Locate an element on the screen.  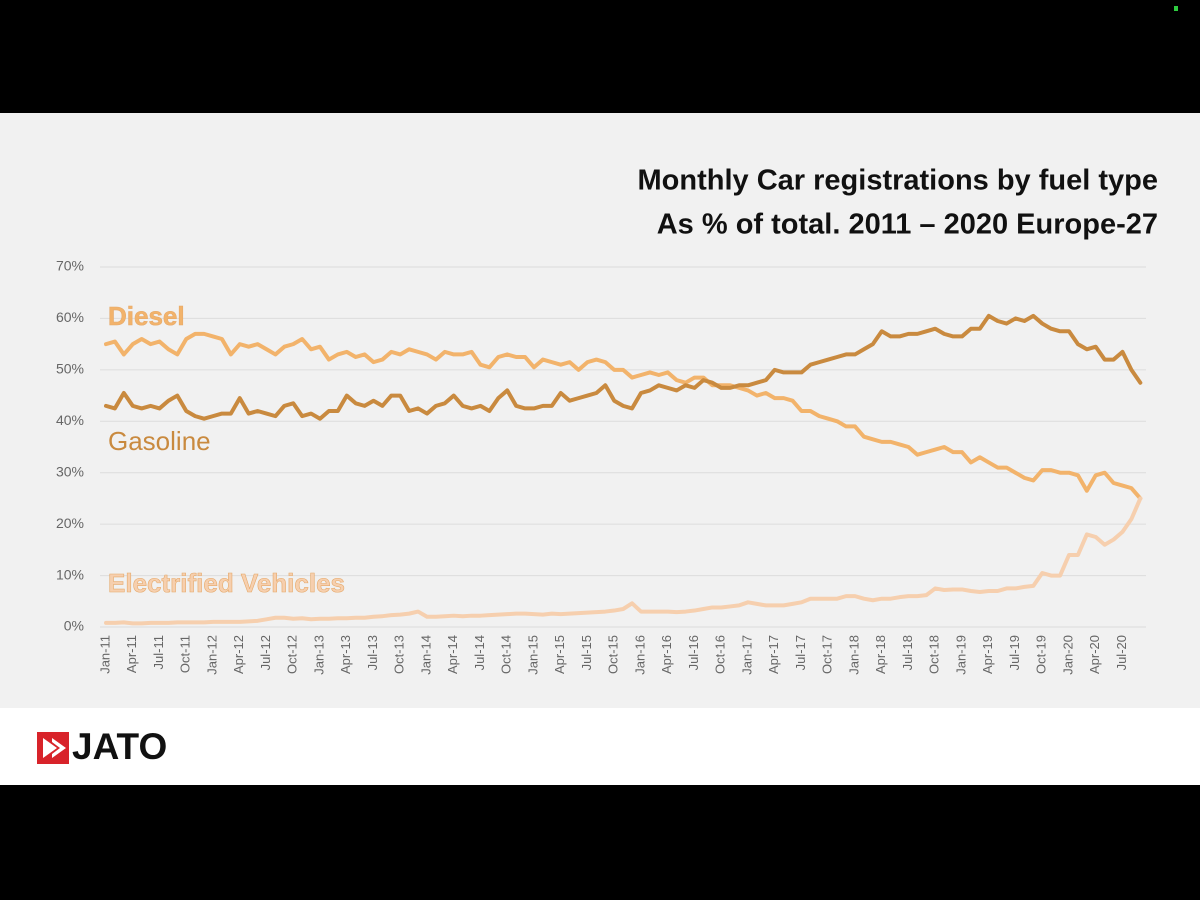
y-tick-label: 30% is located at coordinates (70, 471).